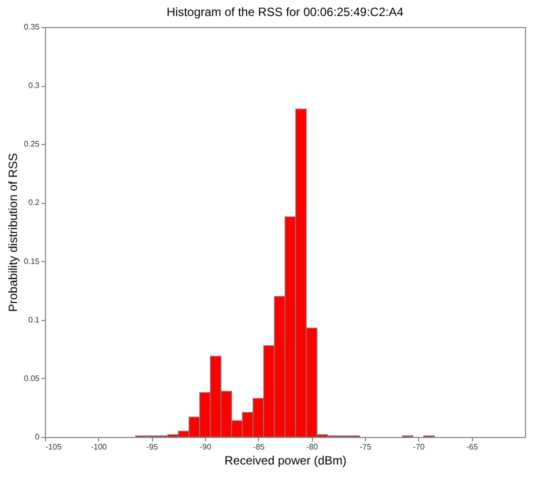 The width and height of the screenshot is (557, 501). Describe the element at coordinates (285, 12) in the screenshot. I see `chart-title: Histogram of the RSS for 00:06:25:49:C2:A4` at that location.